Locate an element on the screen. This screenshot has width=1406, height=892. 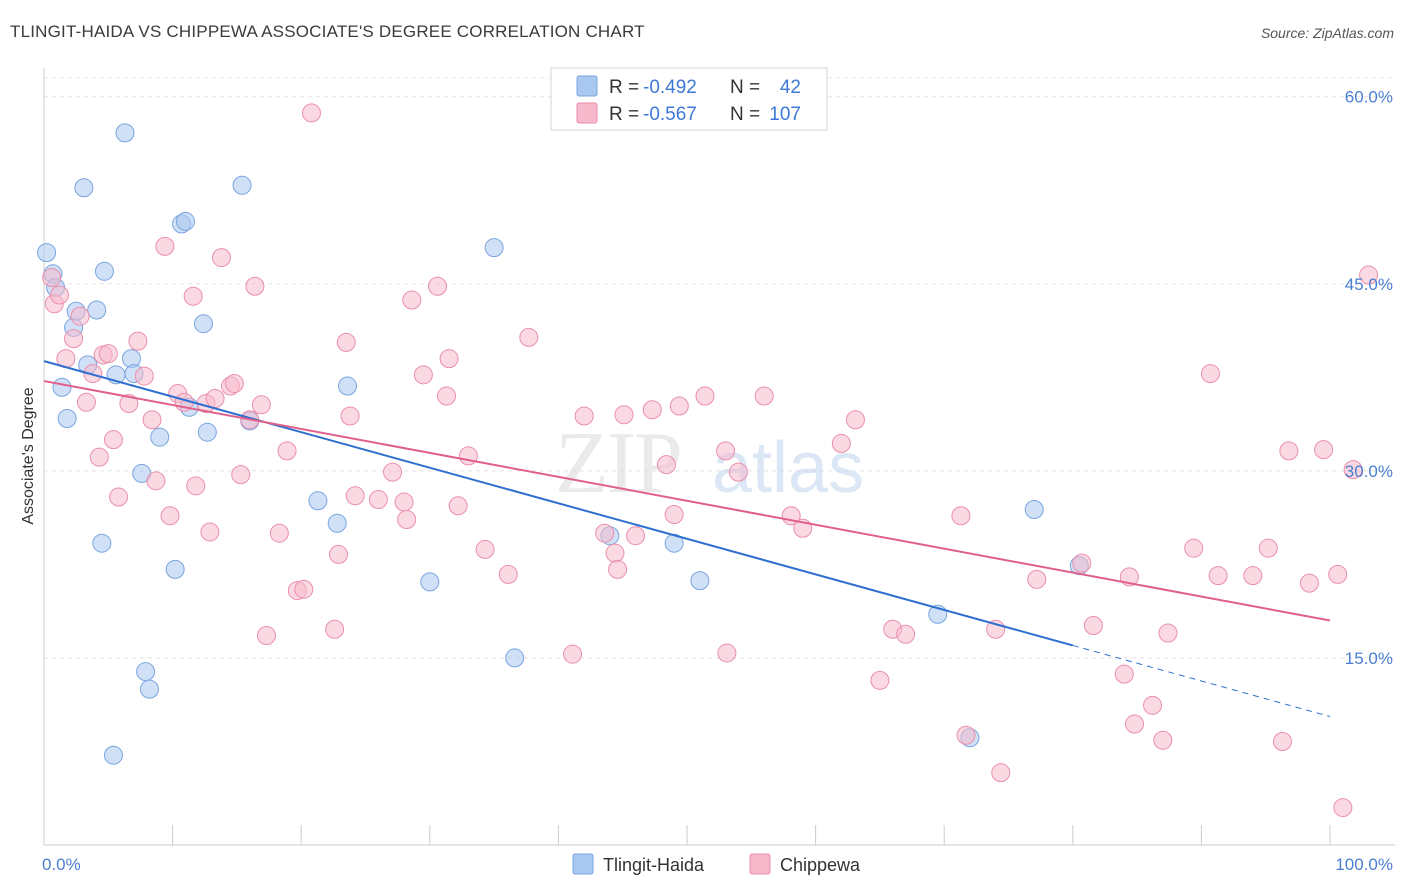
legend-swatch-chippewa is located at coordinates (587, 113).